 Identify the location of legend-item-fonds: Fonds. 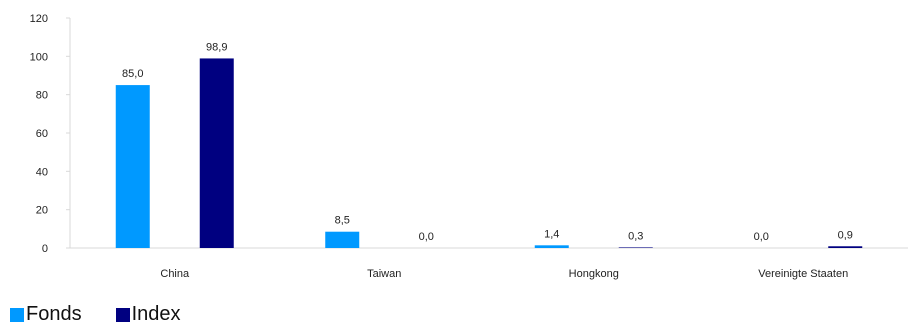
(46, 314).